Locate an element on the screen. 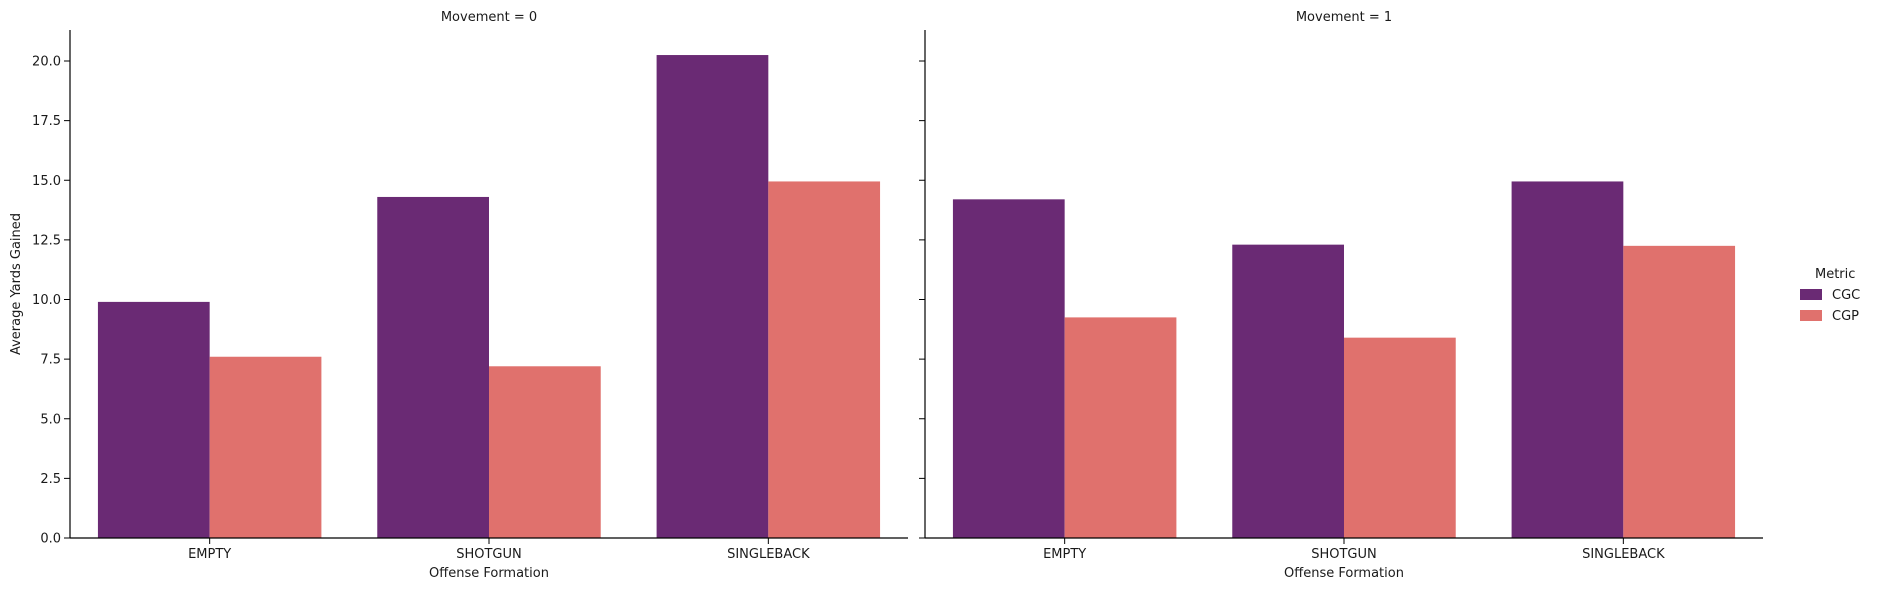 The width and height of the screenshot is (1878, 594). y-tick-label: 20.0 is located at coordinates (46, 62).